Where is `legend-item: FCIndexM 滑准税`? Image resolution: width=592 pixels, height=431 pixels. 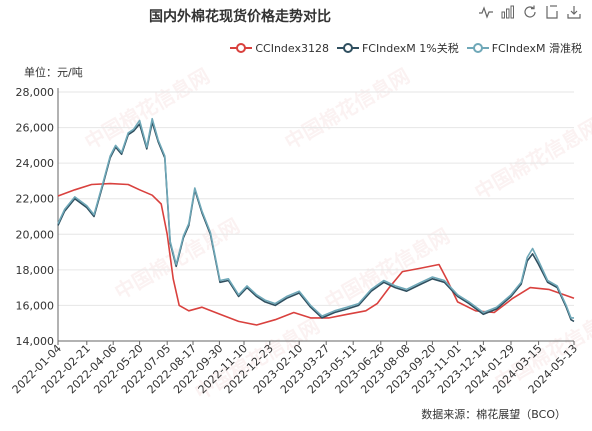 legend-item: FCIndexM 滑准税 is located at coordinates (524, 48).